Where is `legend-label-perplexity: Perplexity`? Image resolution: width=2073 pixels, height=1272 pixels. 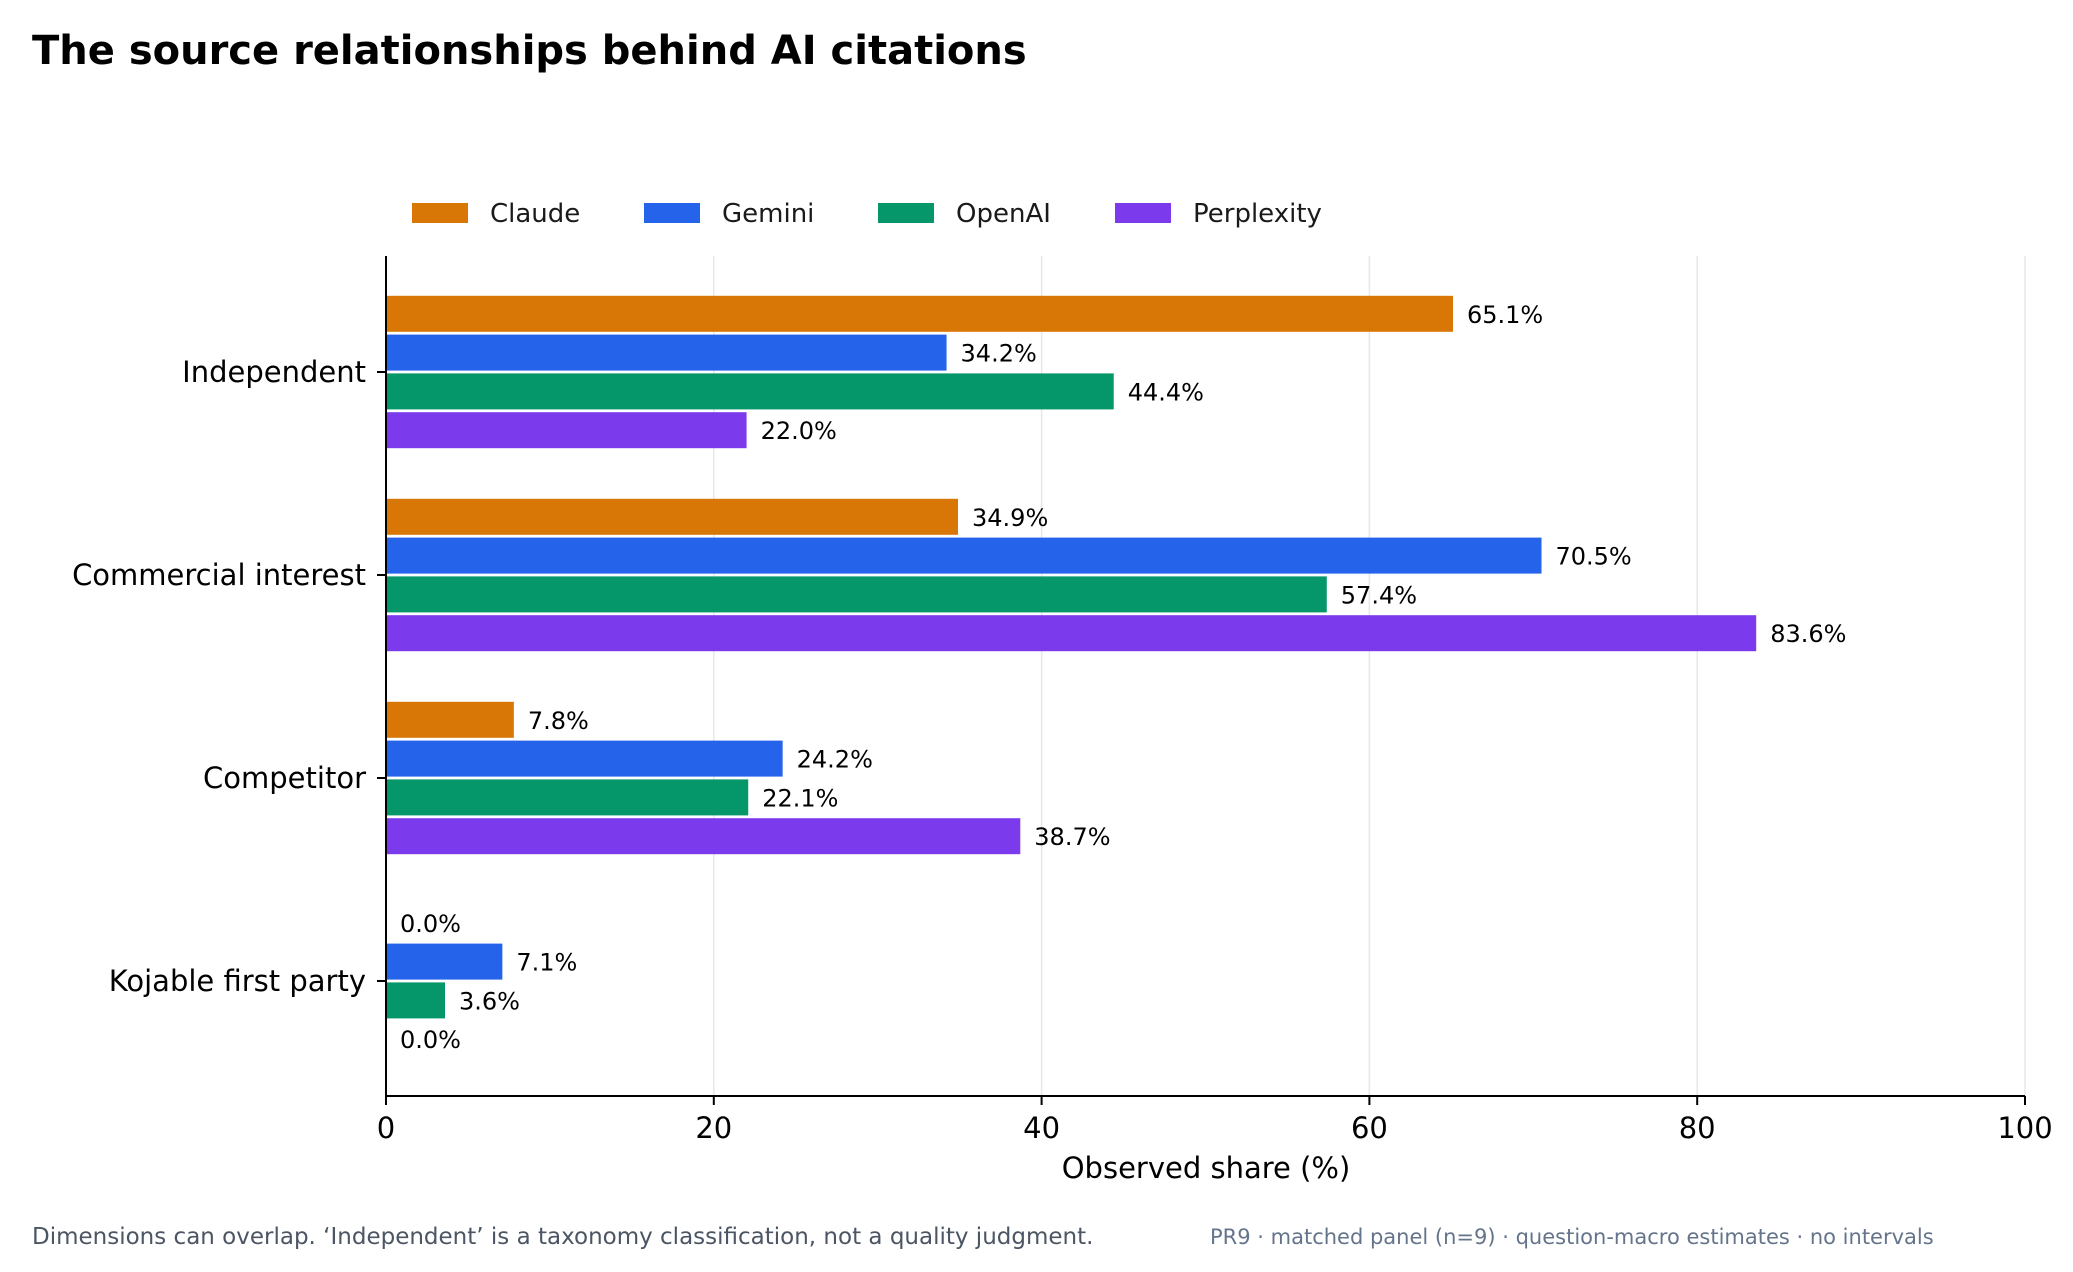
legend-label-perplexity: Perplexity is located at coordinates (1257, 214).